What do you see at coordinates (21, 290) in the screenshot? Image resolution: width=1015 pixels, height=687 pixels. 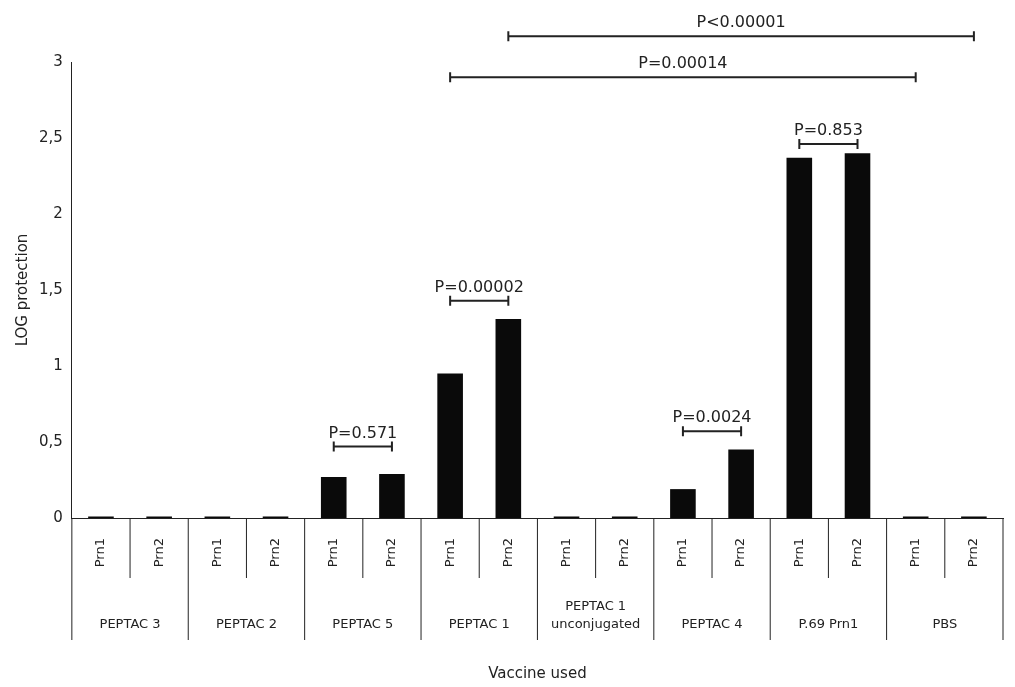 I see `y-axis-title: LOG protection` at bounding box center [21, 290].